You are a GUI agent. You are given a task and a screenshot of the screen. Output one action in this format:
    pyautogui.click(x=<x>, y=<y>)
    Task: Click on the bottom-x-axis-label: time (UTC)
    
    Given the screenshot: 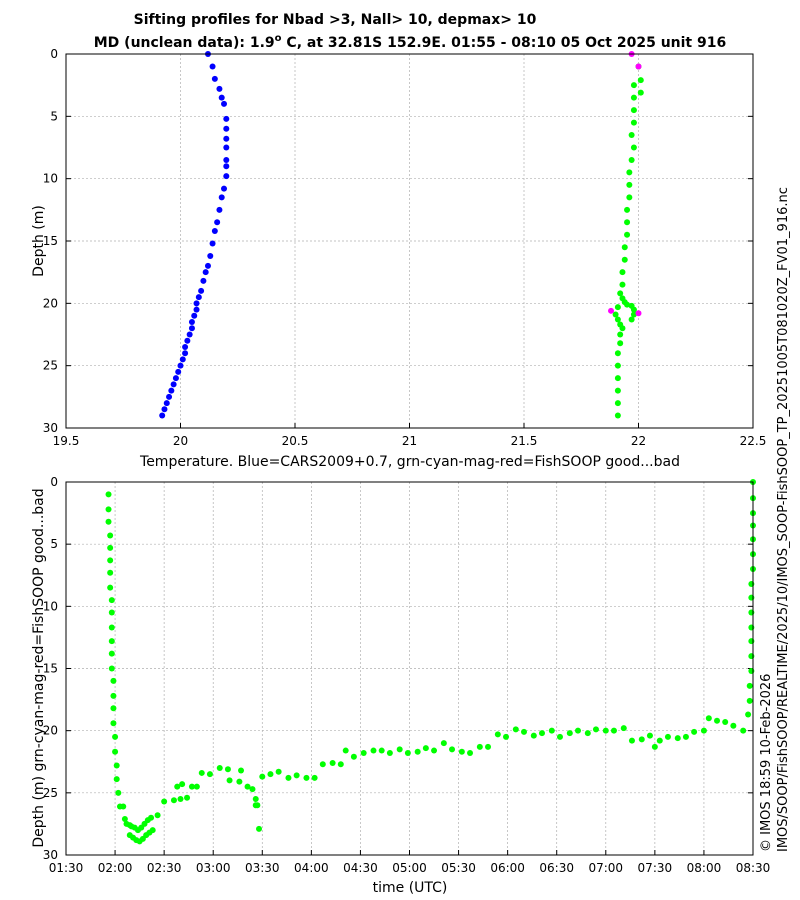 What is the action you would take?
    pyautogui.click(x=410, y=888)
    